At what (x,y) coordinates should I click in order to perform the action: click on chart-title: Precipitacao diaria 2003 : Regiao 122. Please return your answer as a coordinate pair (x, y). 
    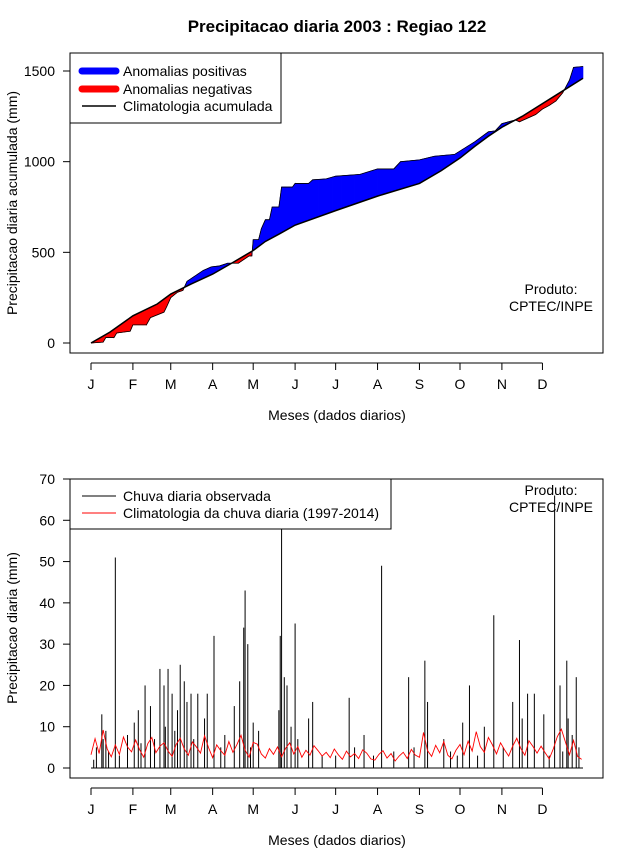
    Looking at the image, I should click on (337, 26).